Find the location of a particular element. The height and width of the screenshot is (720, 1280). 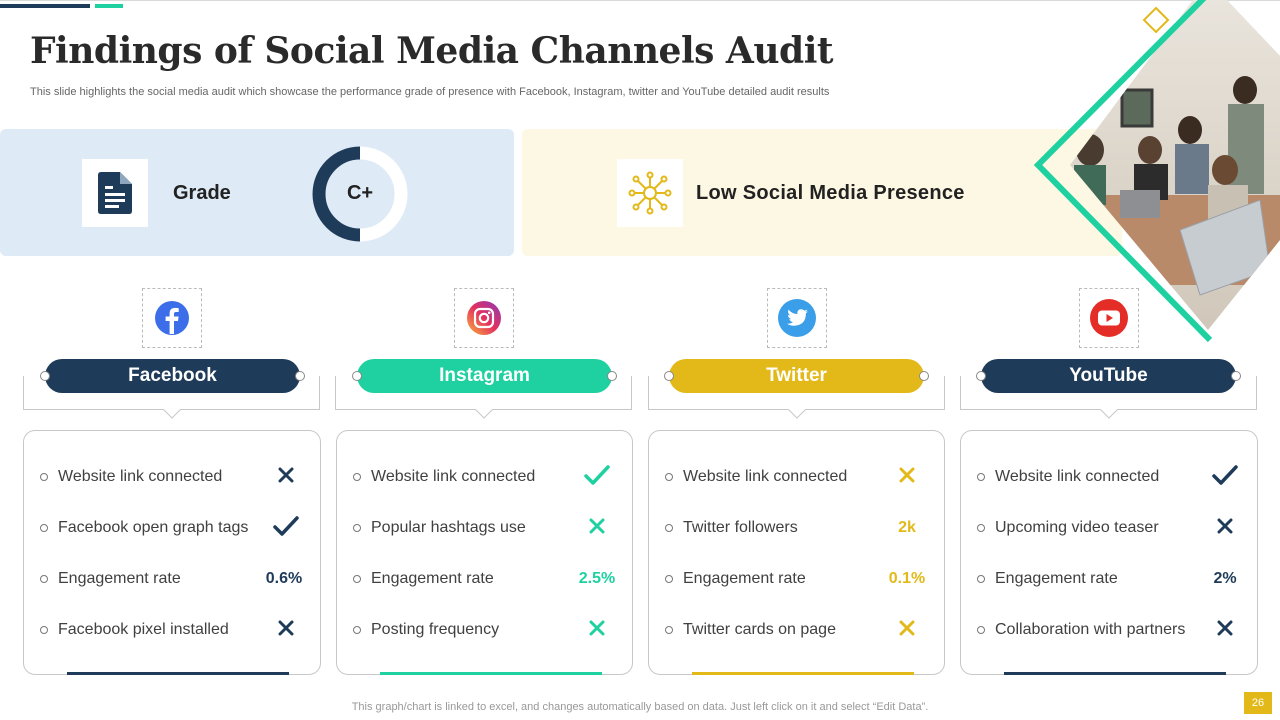

team-photo is located at coordinates (1155, 172).